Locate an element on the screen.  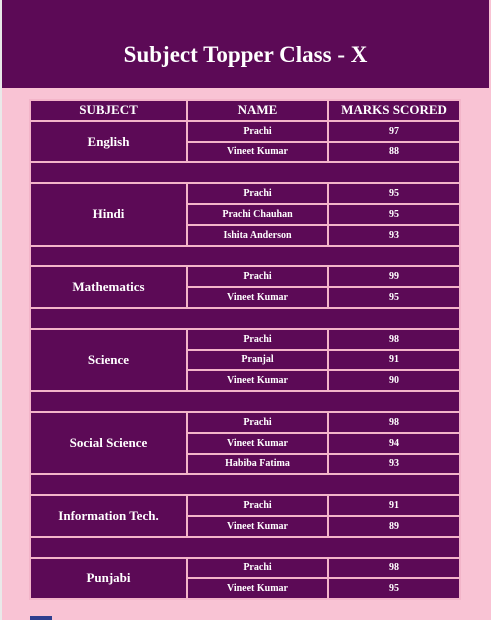
header-row: SUBJECT NAME MARKS SCORED is located at coordinates (245, 110).